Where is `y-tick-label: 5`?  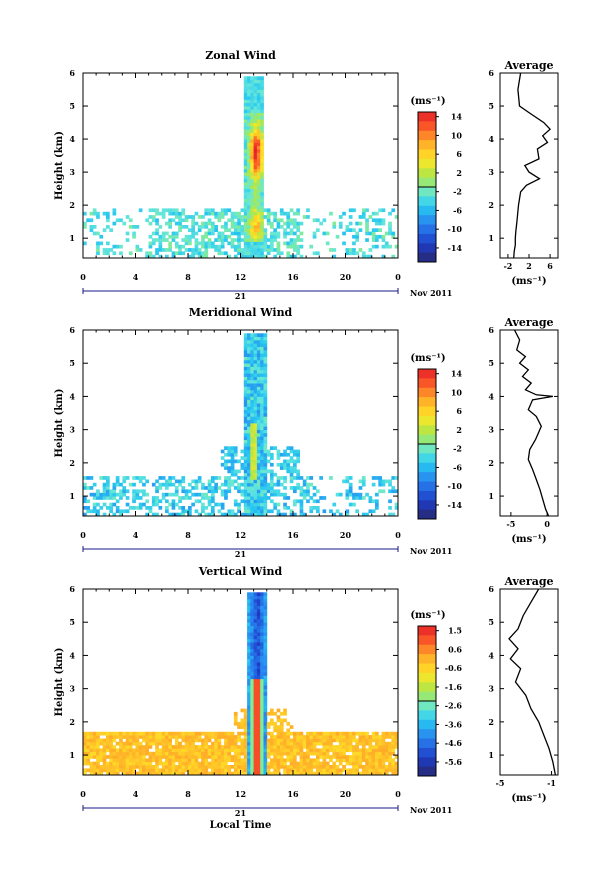
y-tick-label: 5 is located at coordinates (72, 106).